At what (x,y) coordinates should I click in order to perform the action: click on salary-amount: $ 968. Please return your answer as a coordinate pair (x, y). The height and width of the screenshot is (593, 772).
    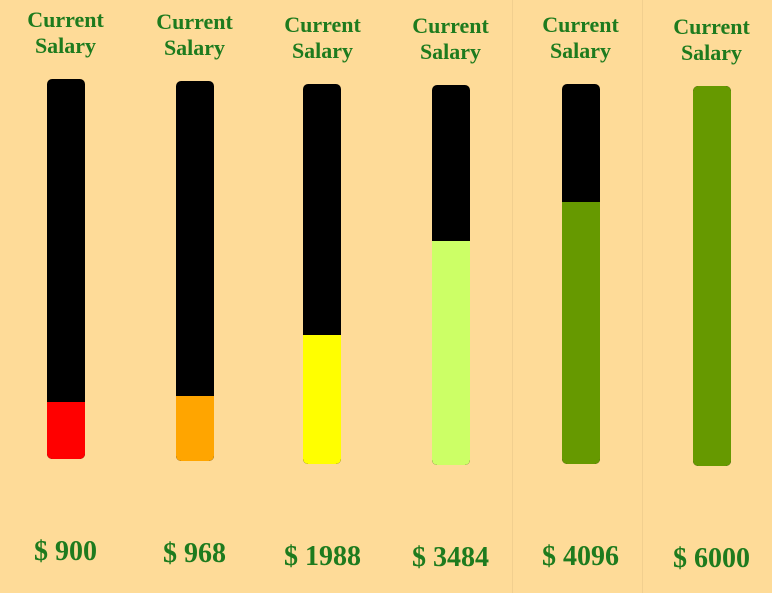
    Looking at the image, I should click on (194, 553).